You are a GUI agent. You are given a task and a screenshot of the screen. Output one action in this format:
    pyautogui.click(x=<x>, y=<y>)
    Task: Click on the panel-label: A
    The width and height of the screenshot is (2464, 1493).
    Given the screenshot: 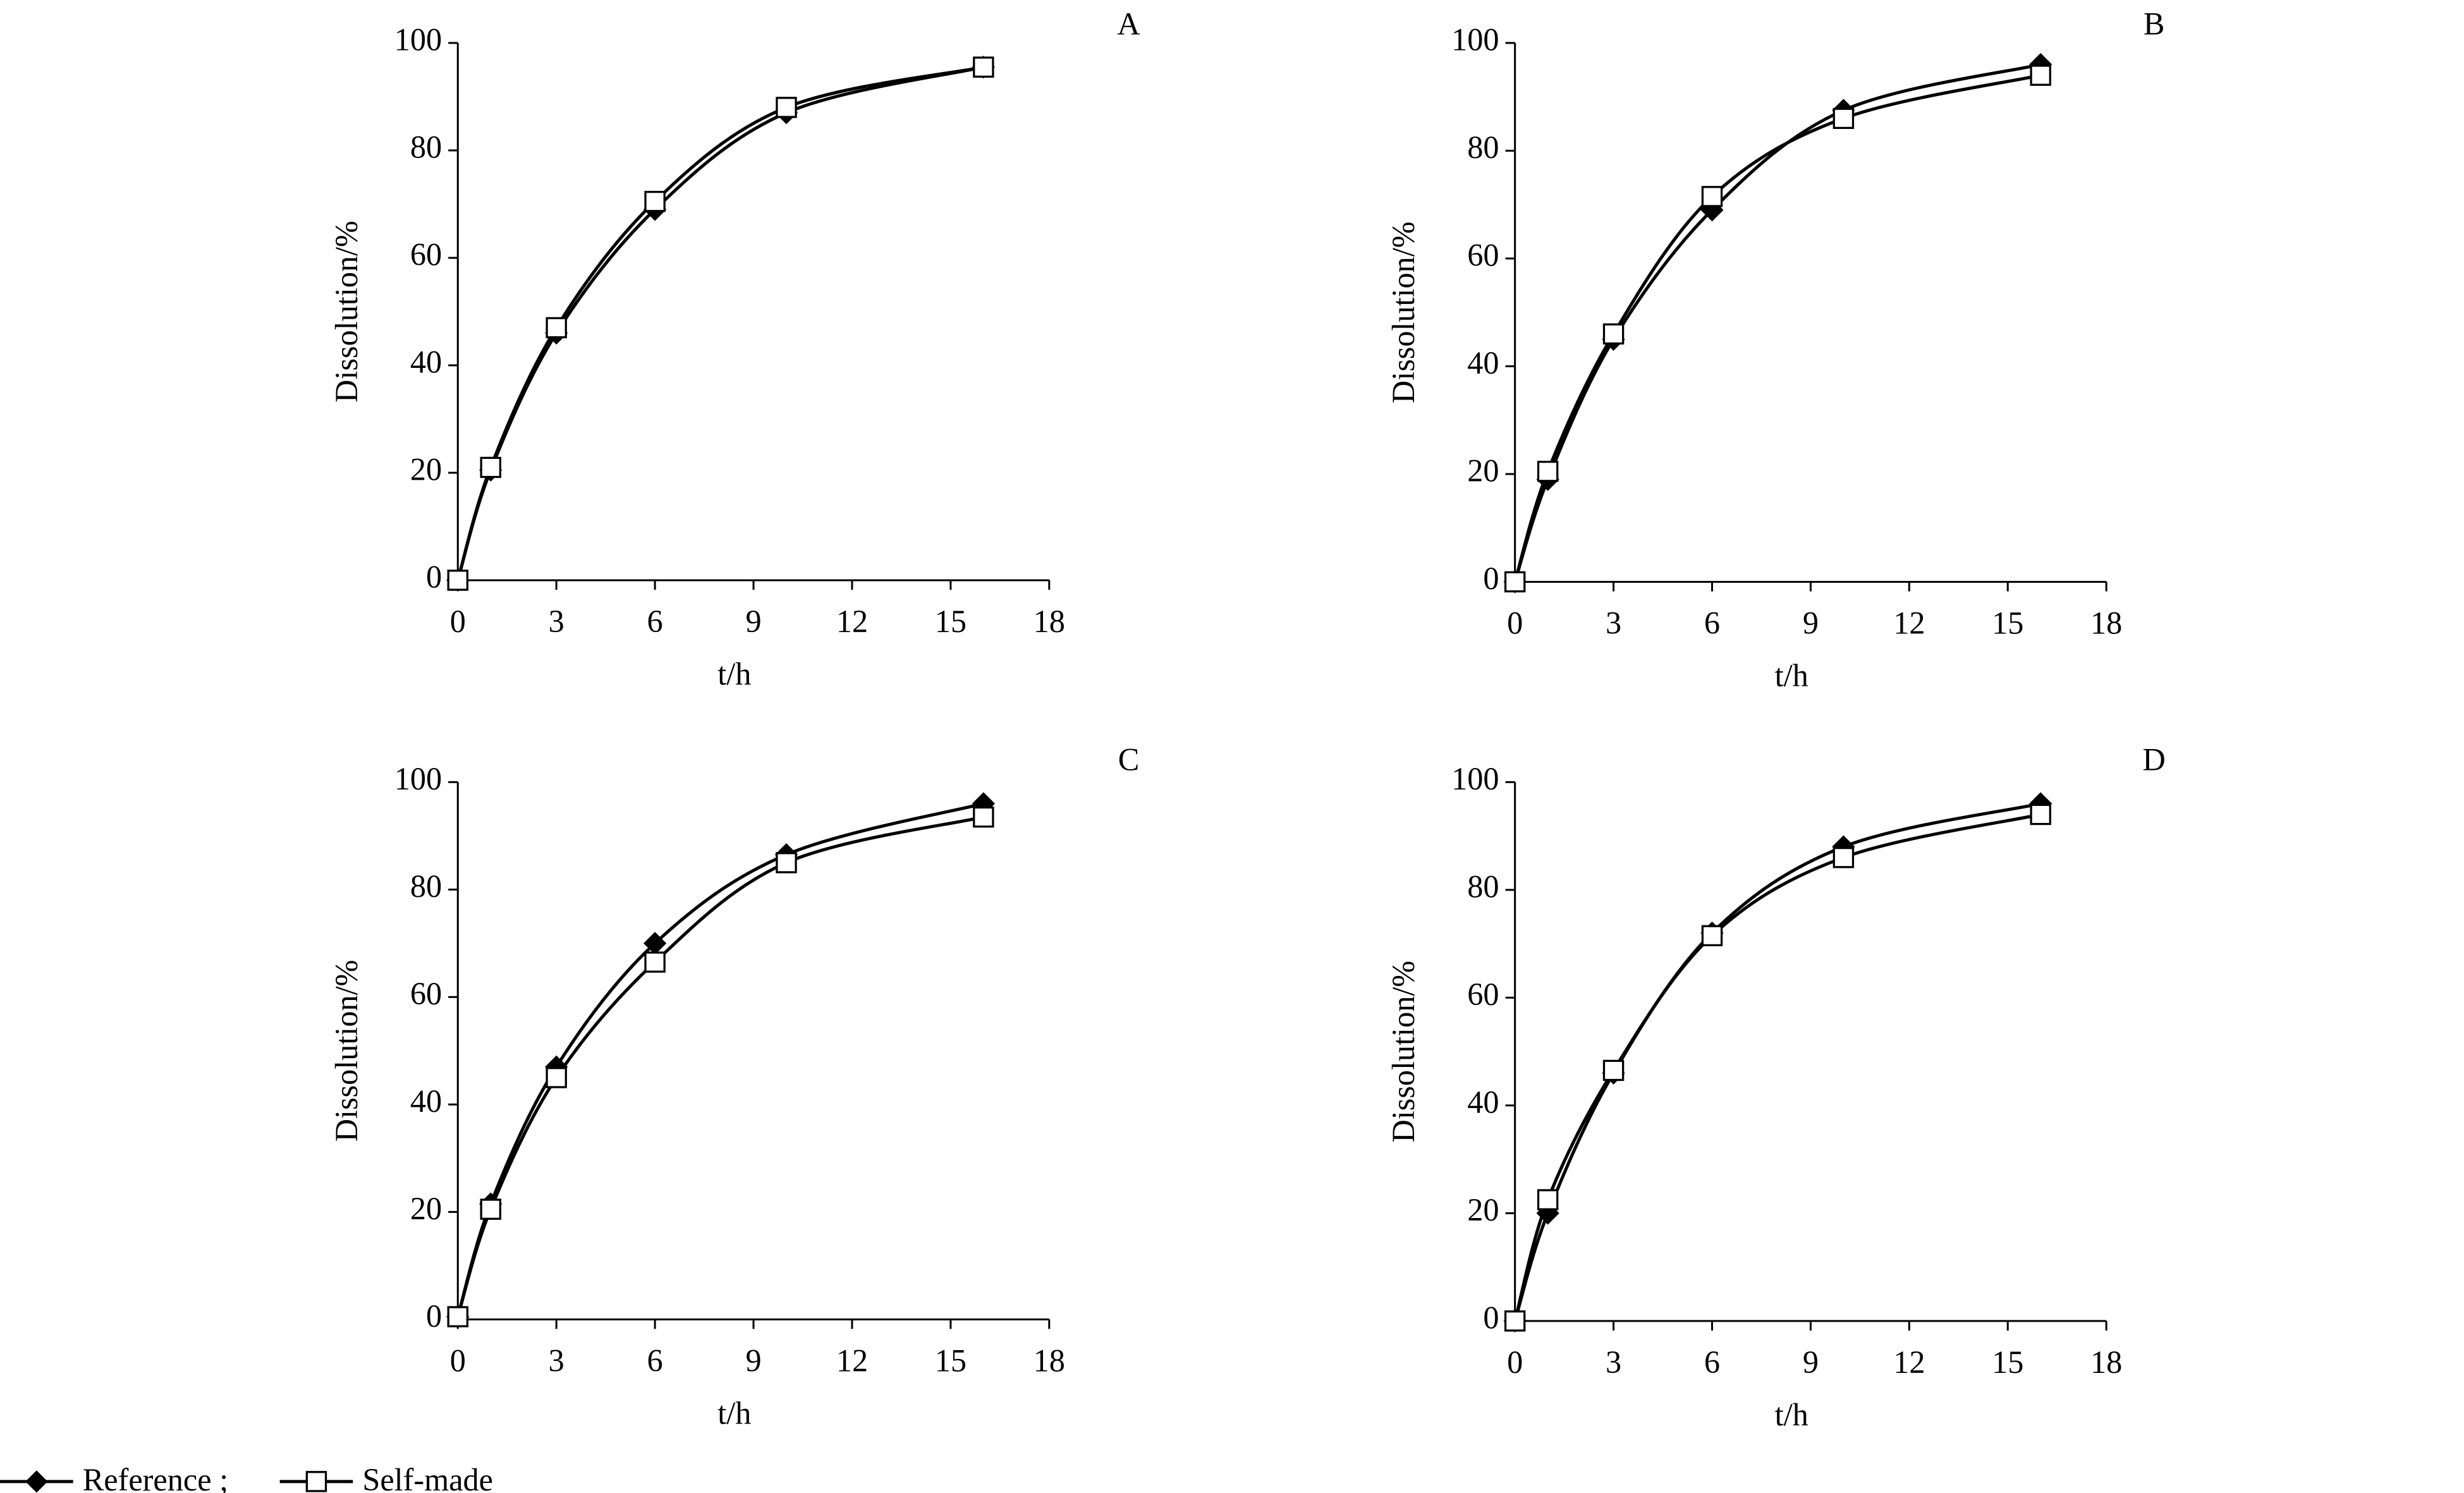 What is the action you would take?
    pyautogui.click(x=1128, y=24)
    